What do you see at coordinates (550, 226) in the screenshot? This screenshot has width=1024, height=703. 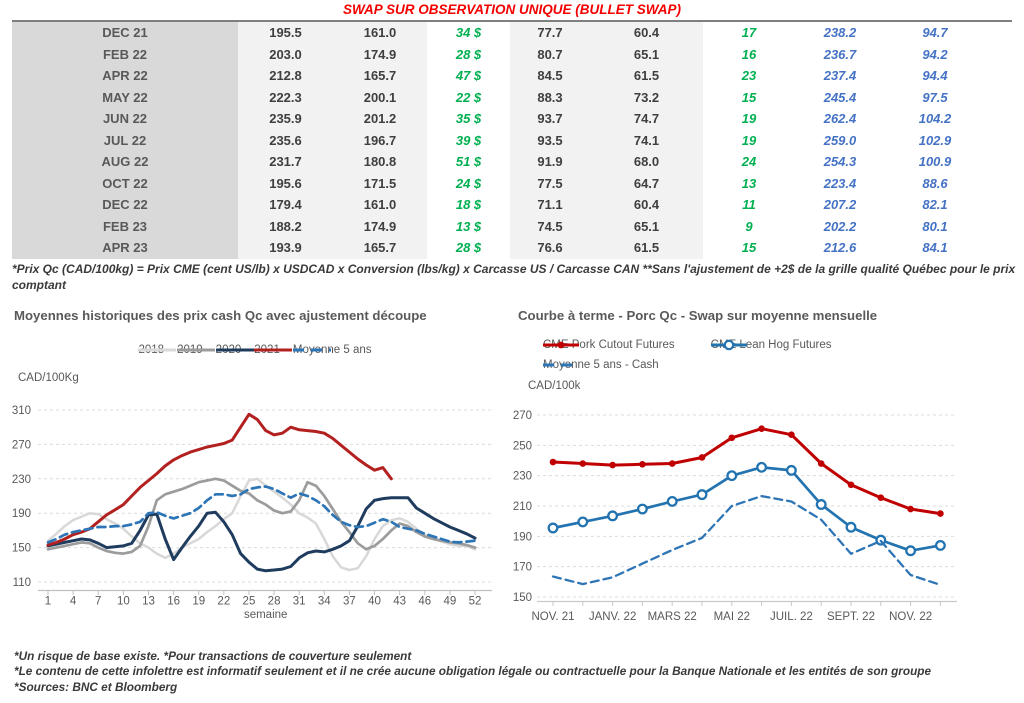 I see `us-swap-cell: 74.5` at bounding box center [550, 226].